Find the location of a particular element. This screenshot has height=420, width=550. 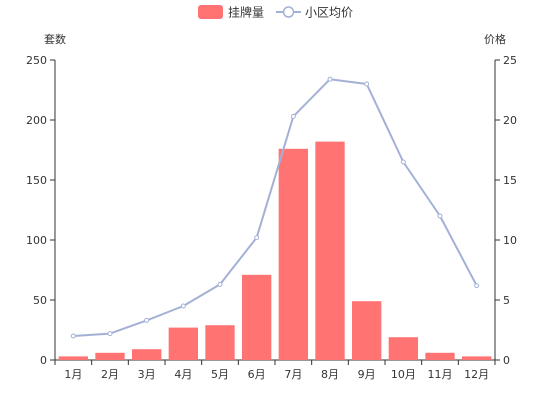

legend-label-line: 小区均价 is located at coordinates (329, 13).